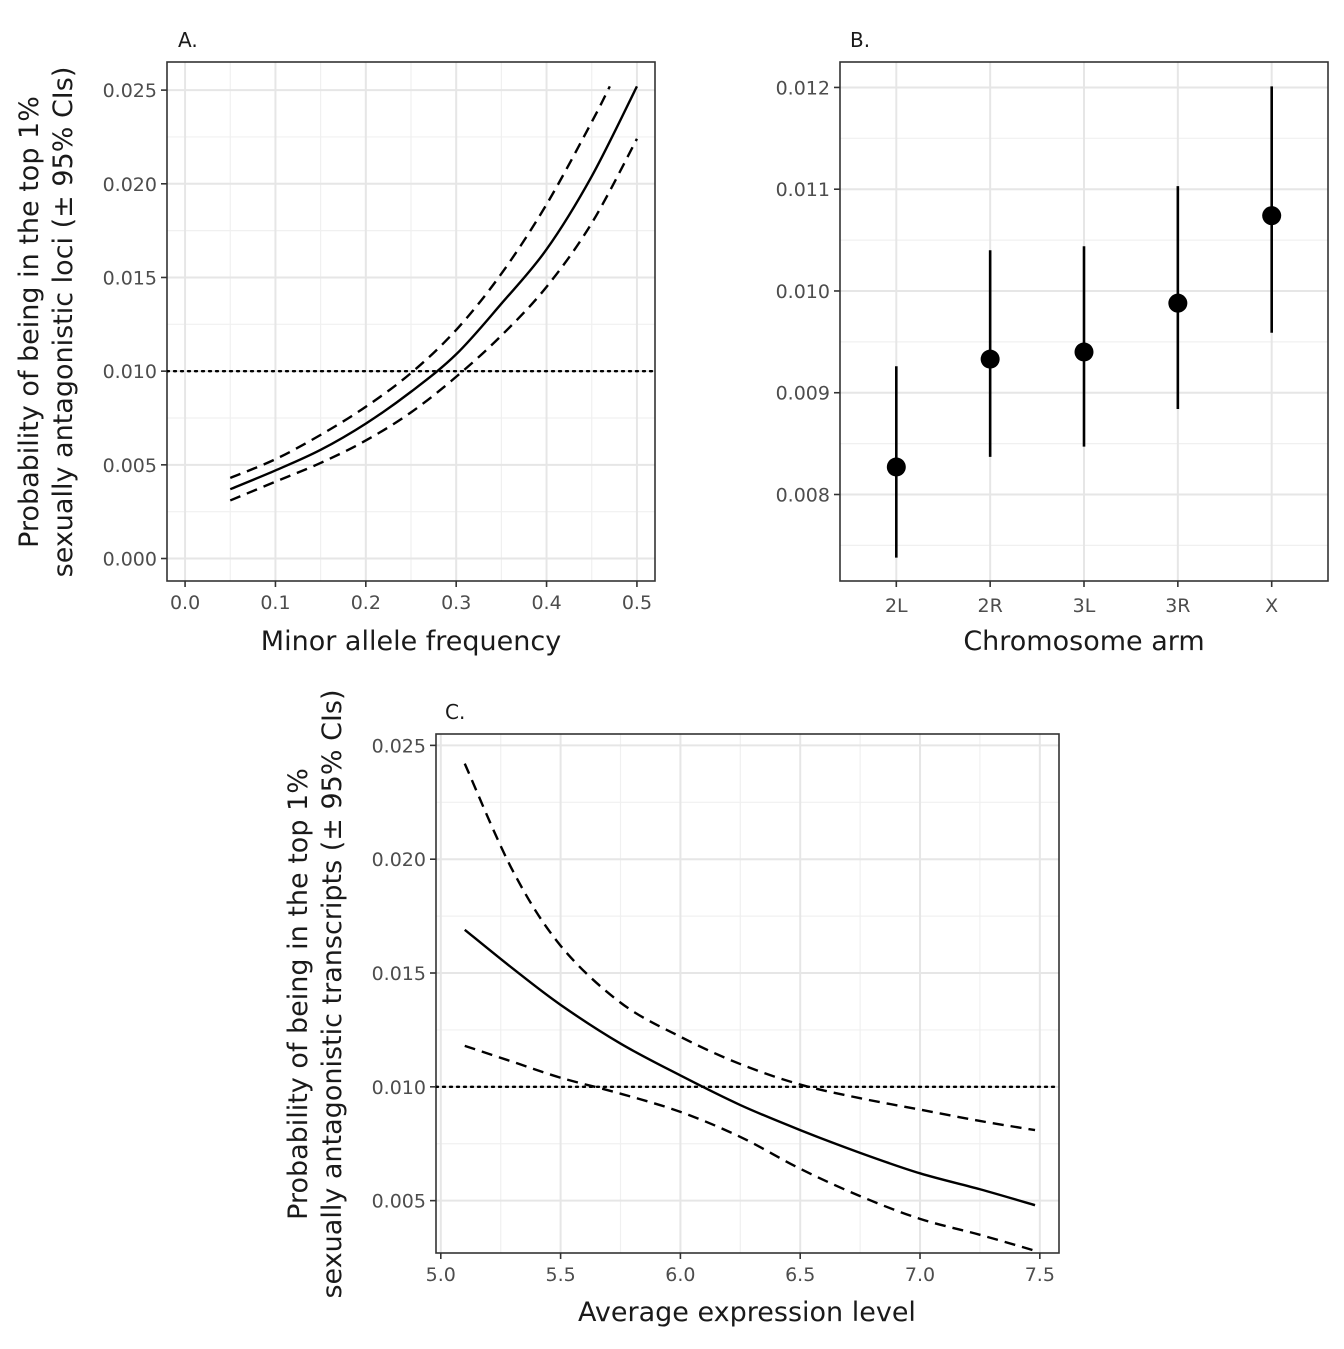  Describe the element at coordinates (860, 40) in the screenshot. I see `panel-b-letter: B.` at that location.